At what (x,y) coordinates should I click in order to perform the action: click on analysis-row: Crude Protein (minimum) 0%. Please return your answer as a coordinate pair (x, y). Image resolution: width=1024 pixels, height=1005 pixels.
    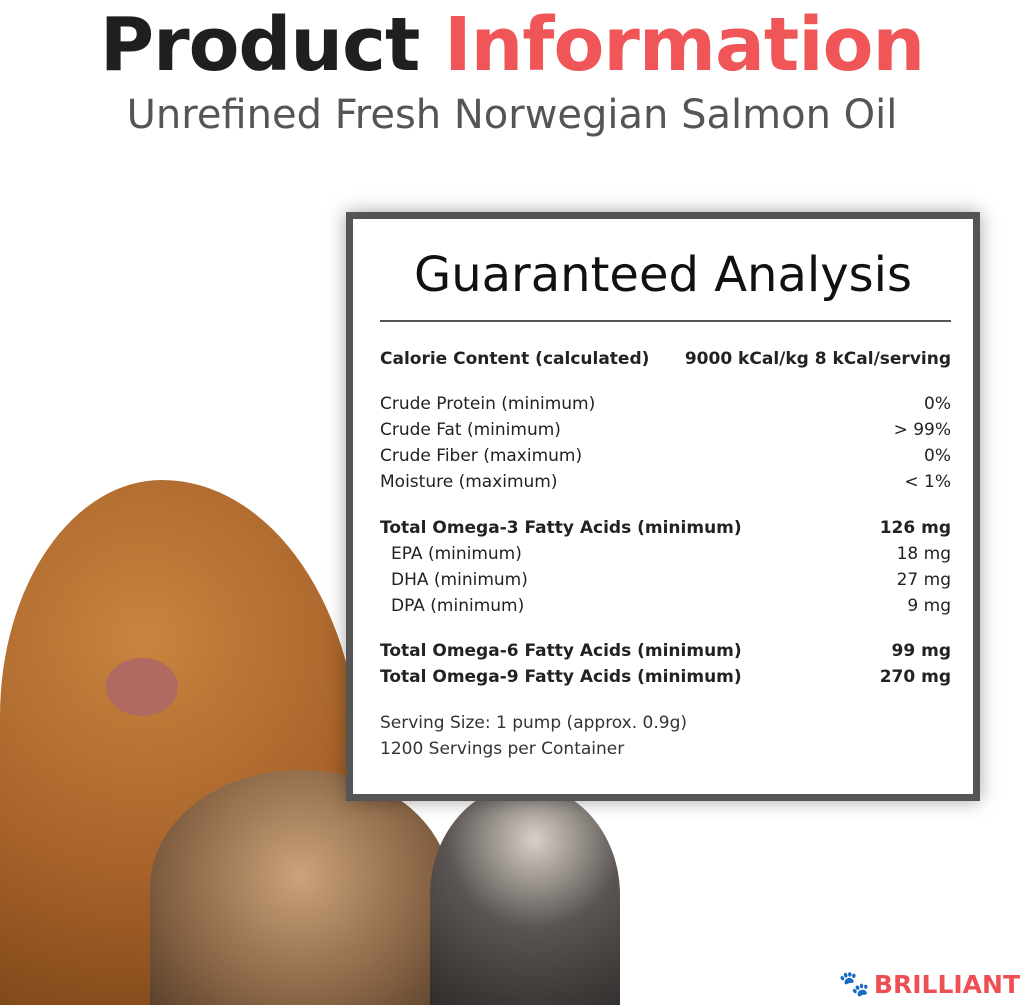
    Looking at the image, I should click on (665, 404).